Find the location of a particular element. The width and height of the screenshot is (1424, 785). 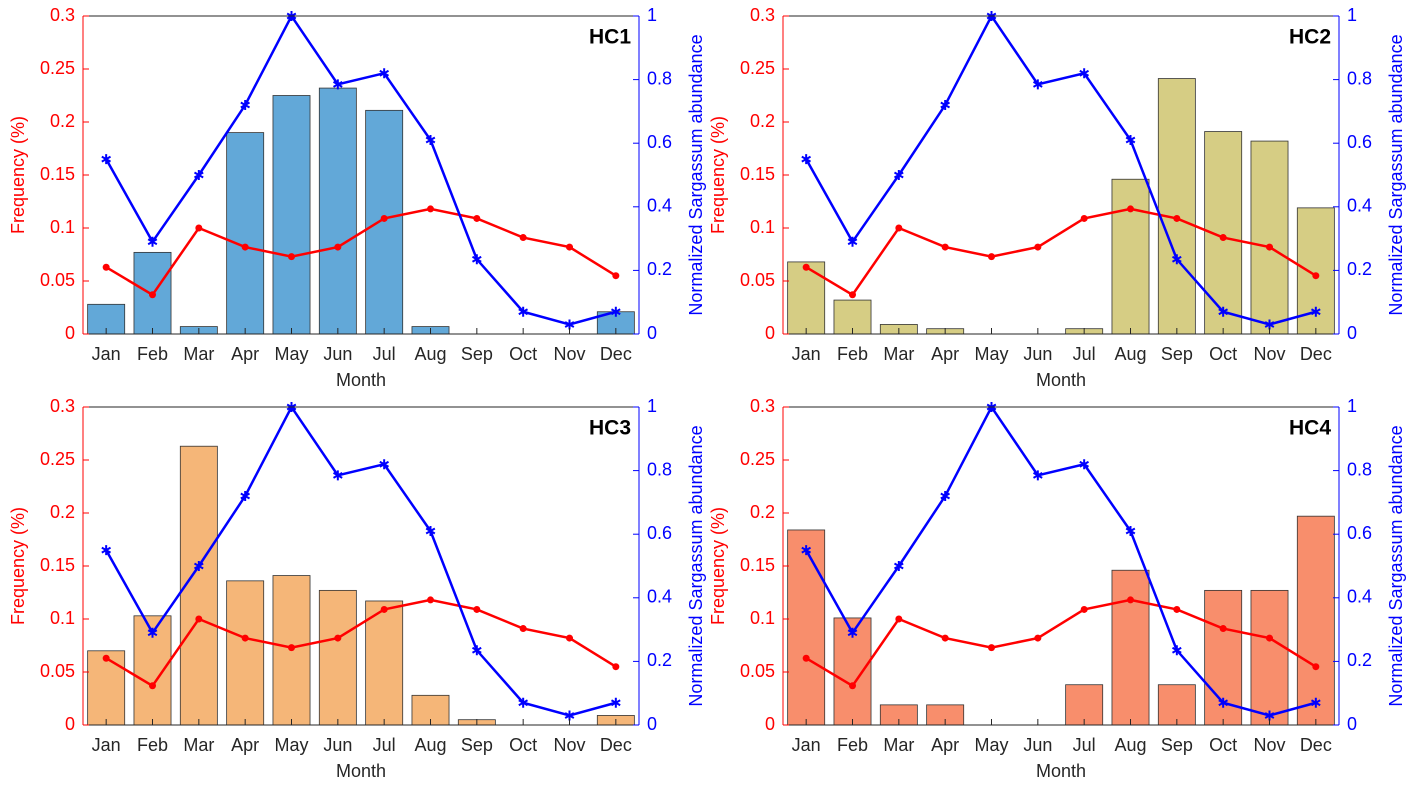

y-tick-label: 0 is located at coordinates (770, 724).